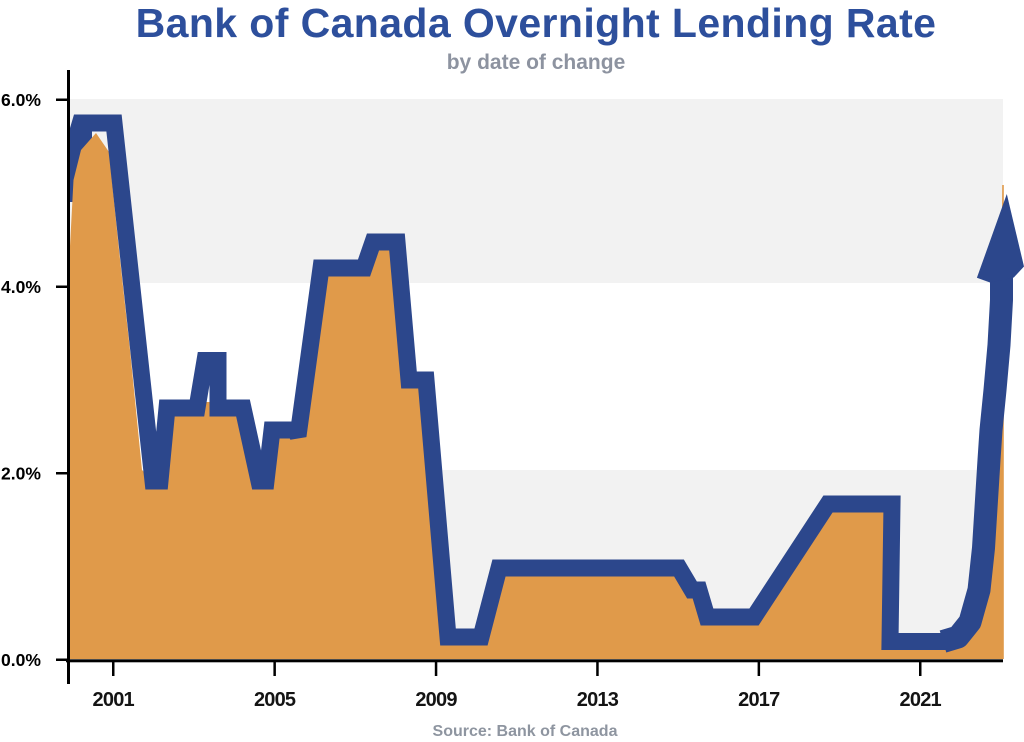 The height and width of the screenshot is (742, 1024). Describe the element at coordinates (114, 700) in the screenshot. I see `svg-text: 2001` at that location.